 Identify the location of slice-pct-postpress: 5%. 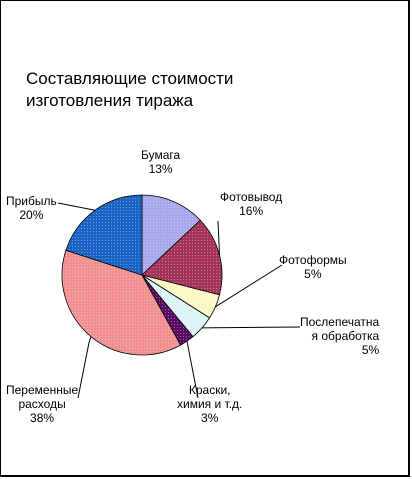
(370, 350).